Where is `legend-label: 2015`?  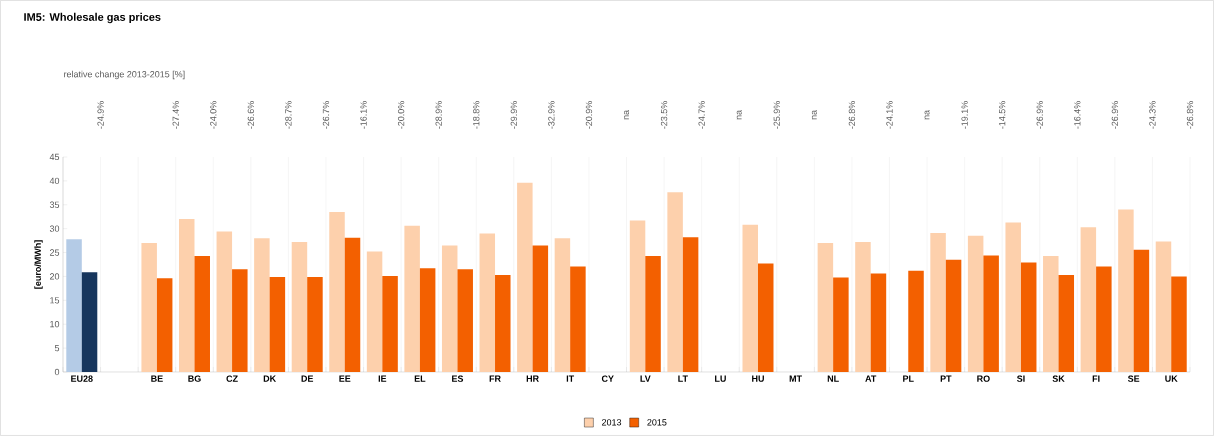
legend-label: 2015 is located at coordinates (657, 422).